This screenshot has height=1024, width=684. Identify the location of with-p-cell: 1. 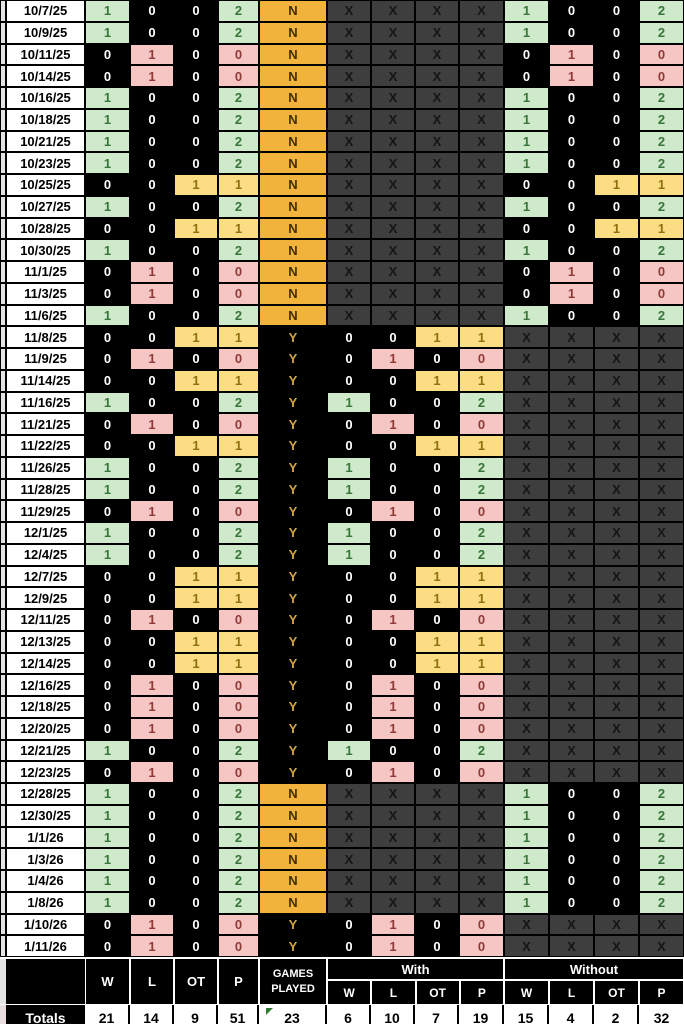
(481, 576).